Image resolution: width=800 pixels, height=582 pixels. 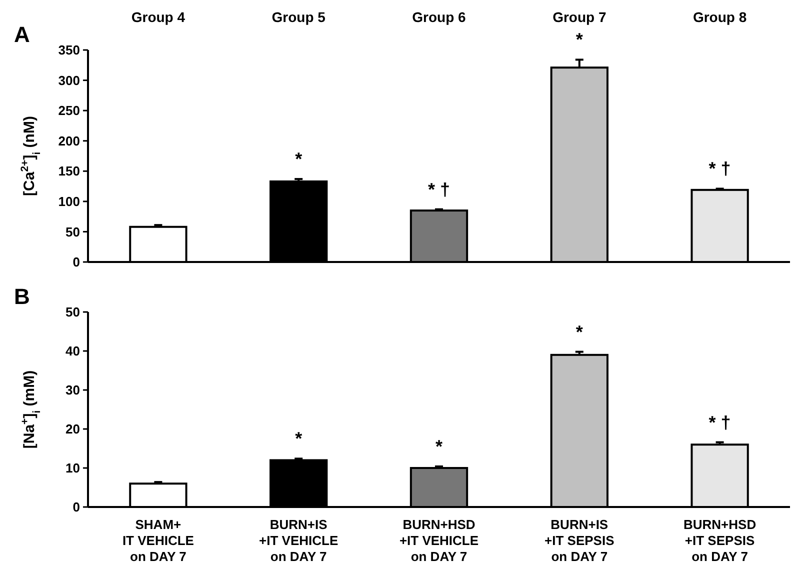 What do you see at coordinates (579, 17) in the screenshot?
I see `category-label: Group 7` at bounding box center [579, 17].